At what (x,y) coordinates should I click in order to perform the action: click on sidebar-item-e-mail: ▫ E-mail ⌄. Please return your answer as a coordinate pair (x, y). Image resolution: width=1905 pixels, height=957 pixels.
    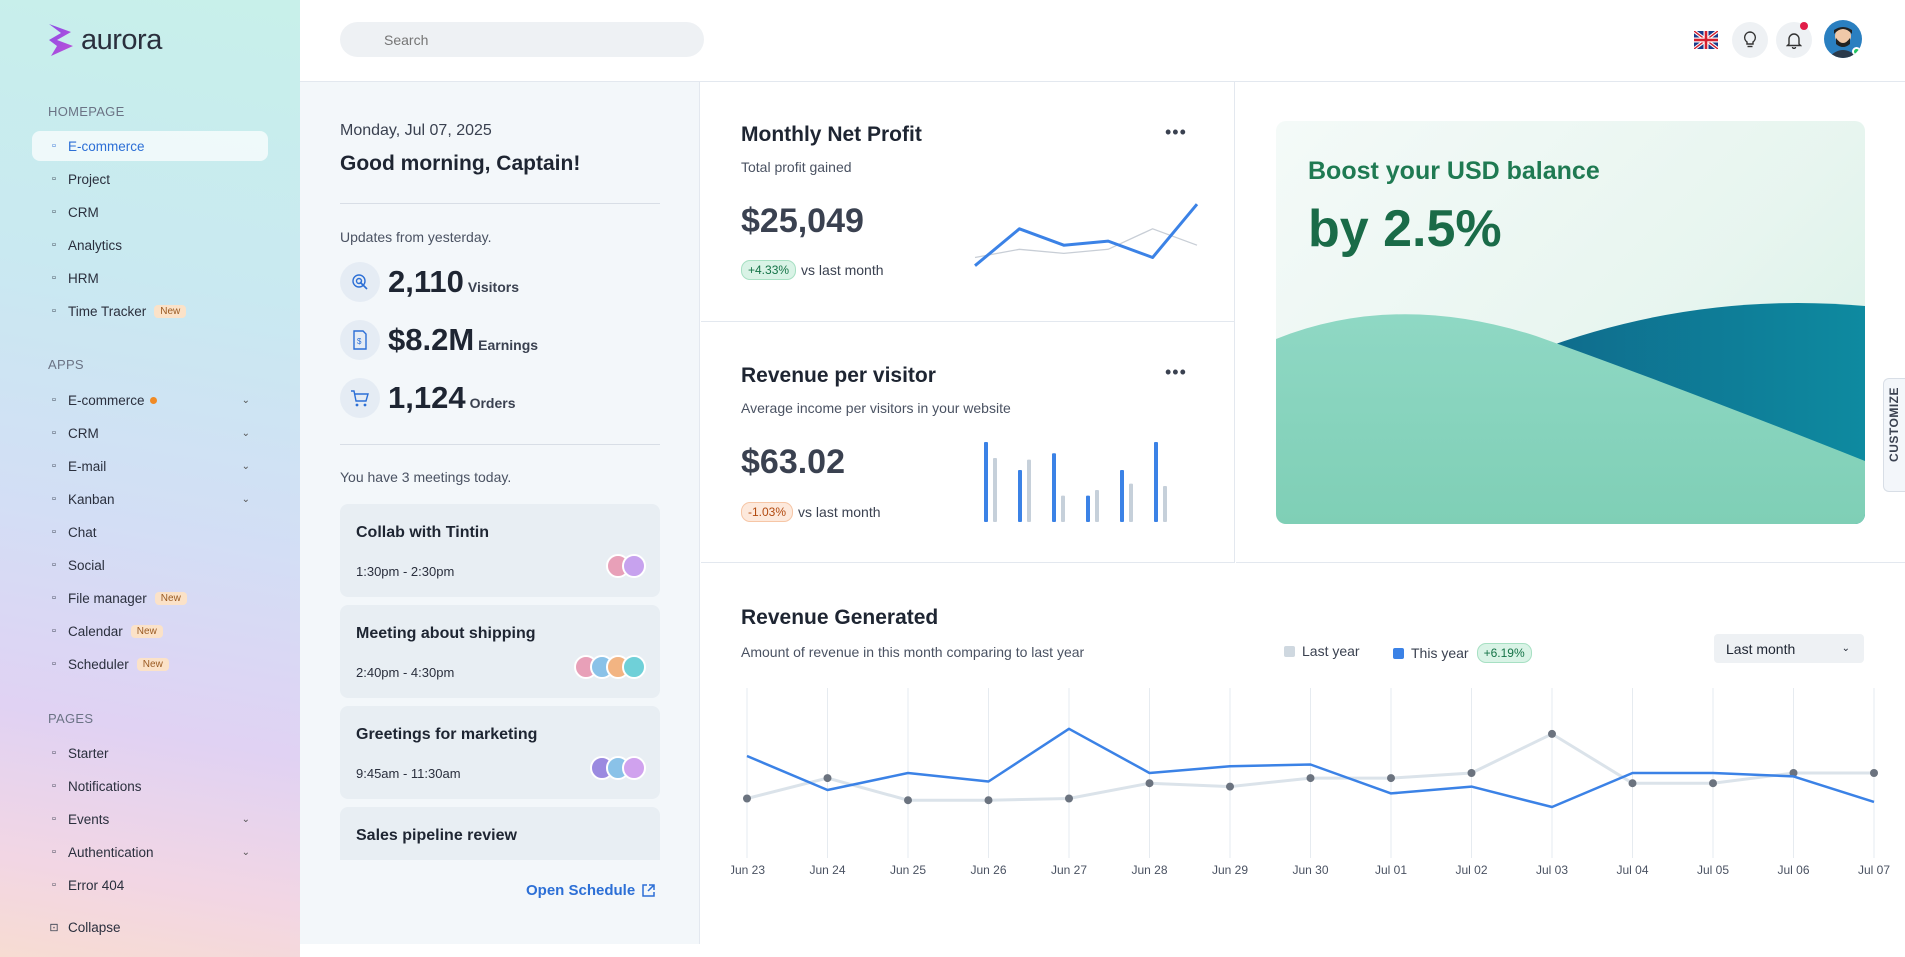
    Looking at the image, I should click on (150, 466).